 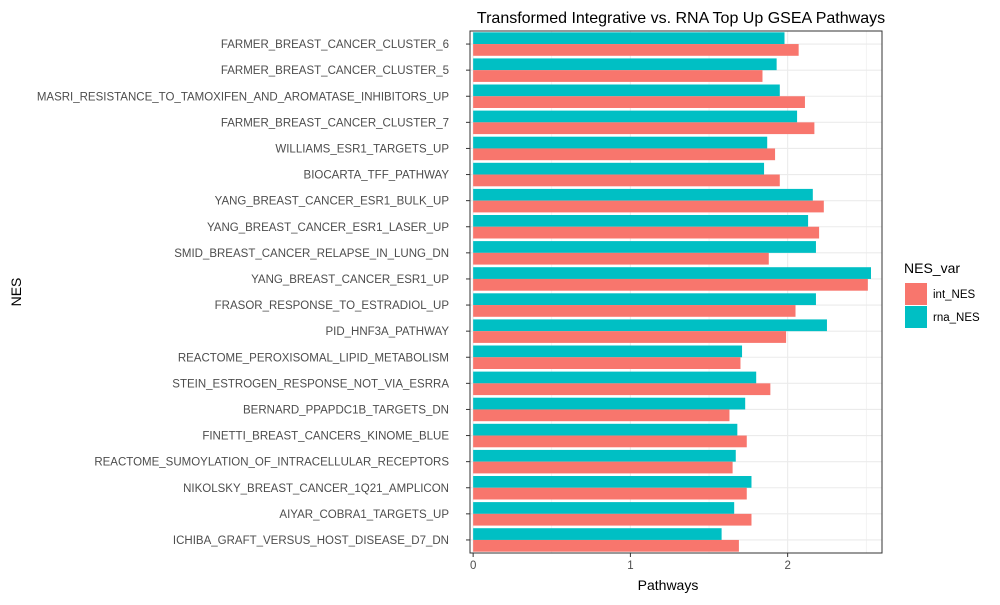 What do you see at coordinates (316, 489) in the screenshot?
I see `y-tick-label: NIKOLSKY_BREAST_CANCER_1Q21_AMPLICON` at bounding box center [316, 489].